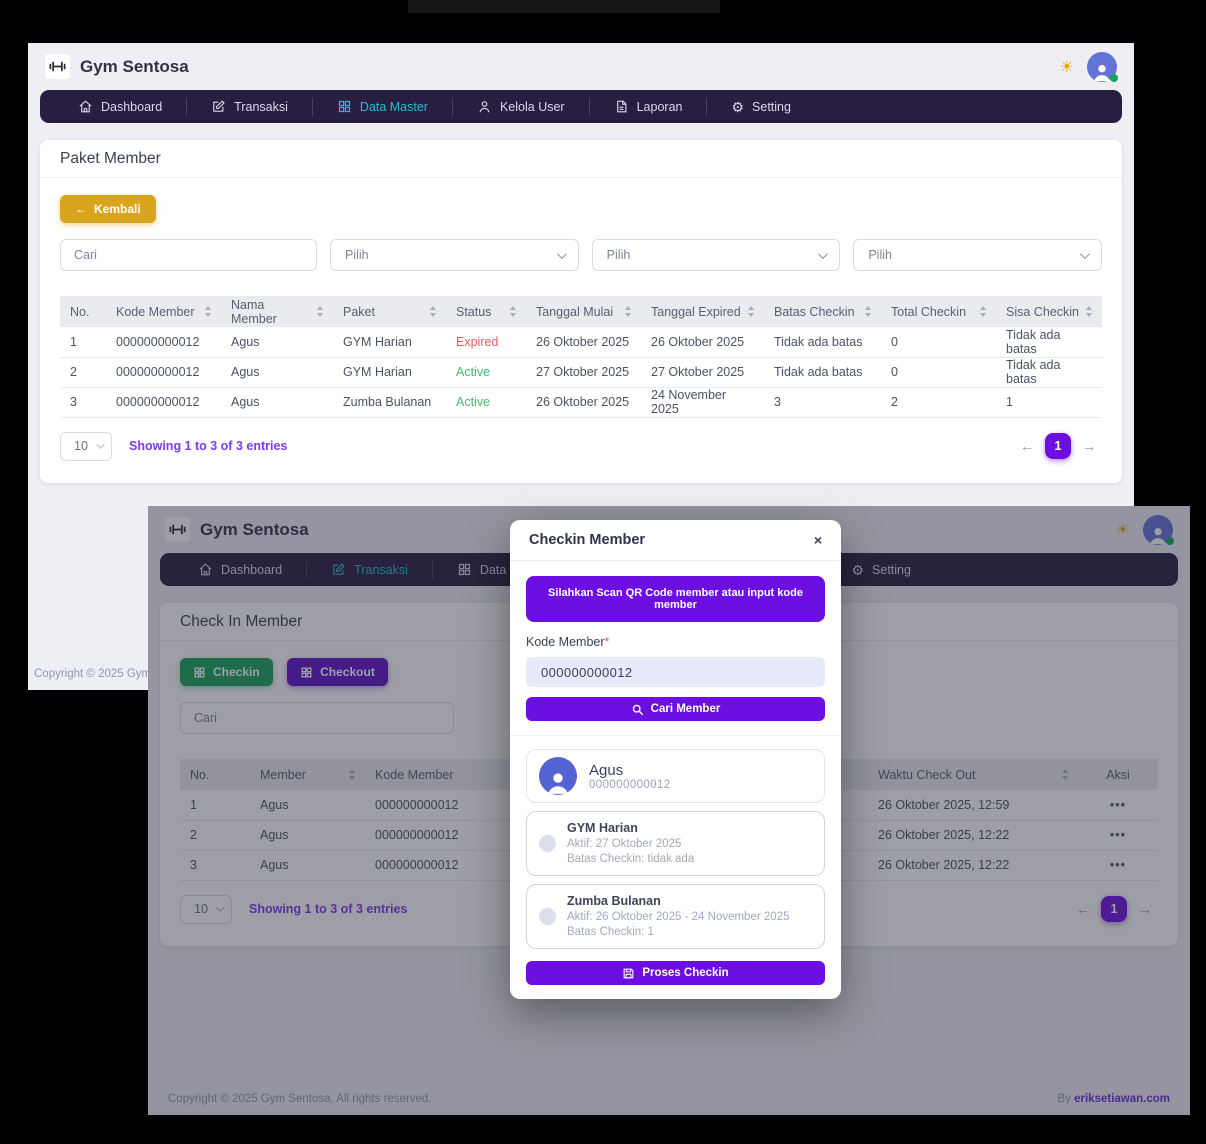 This screenshot has height=1144, width=1206. What do you see at coordinates (624, 844) in the screenshot?
I see `package-period: Aktif: 27 Oktober 2025` at bounding box center [624, 844].